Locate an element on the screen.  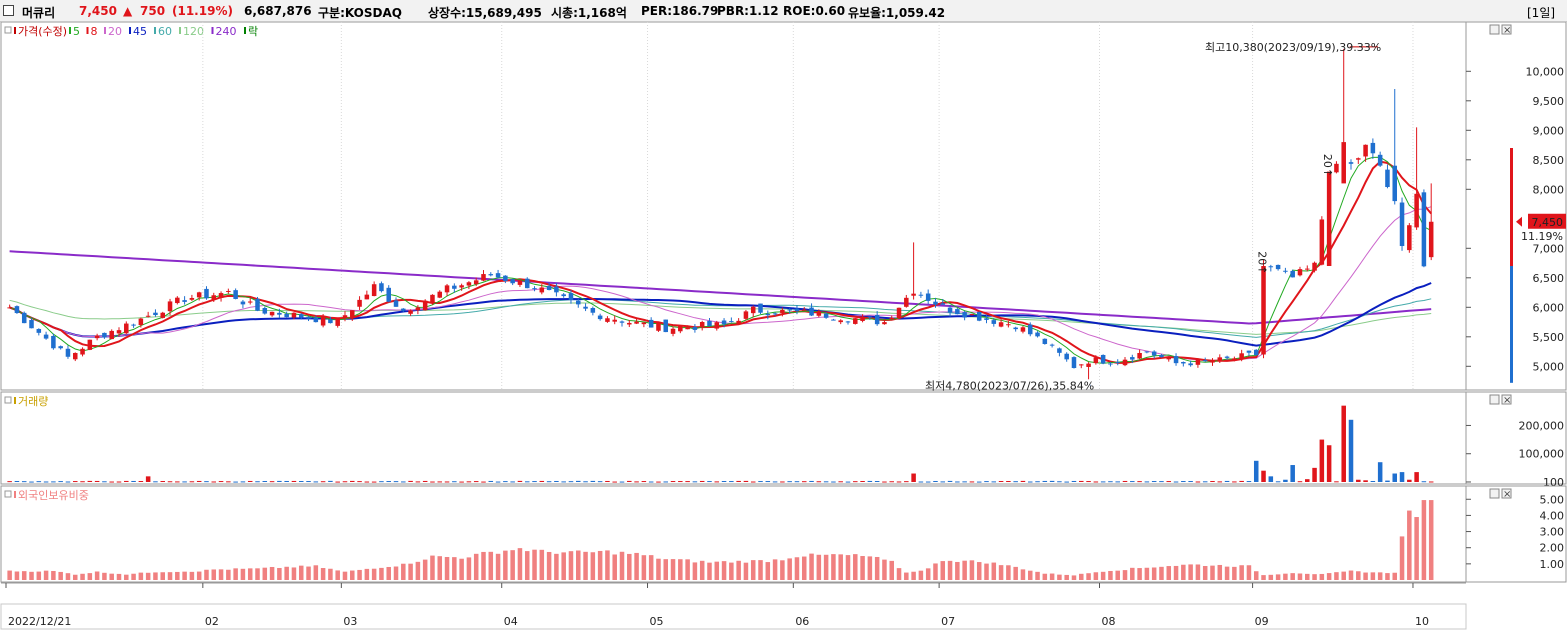
x-tick-label: 10 is located at coordinates (1422, 621).